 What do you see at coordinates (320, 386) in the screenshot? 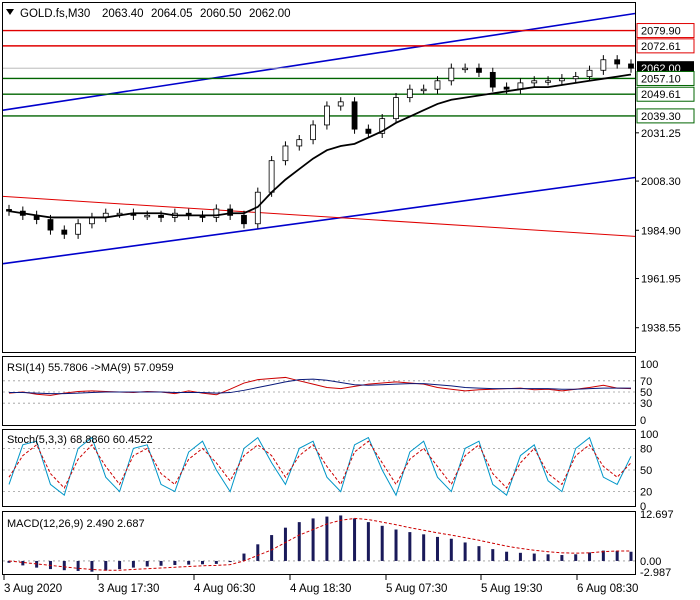
I see `rsi-ma-line` at bounding box center [320, 386].